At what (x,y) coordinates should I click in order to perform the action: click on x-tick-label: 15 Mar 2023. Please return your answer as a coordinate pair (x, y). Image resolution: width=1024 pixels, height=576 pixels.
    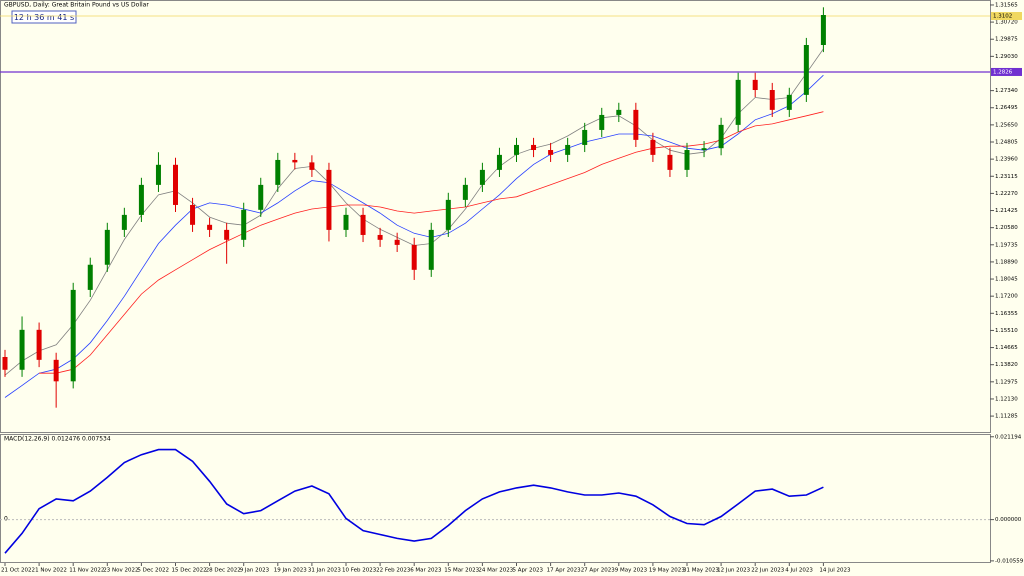
    Looking at the image, I should click on (461, 571).